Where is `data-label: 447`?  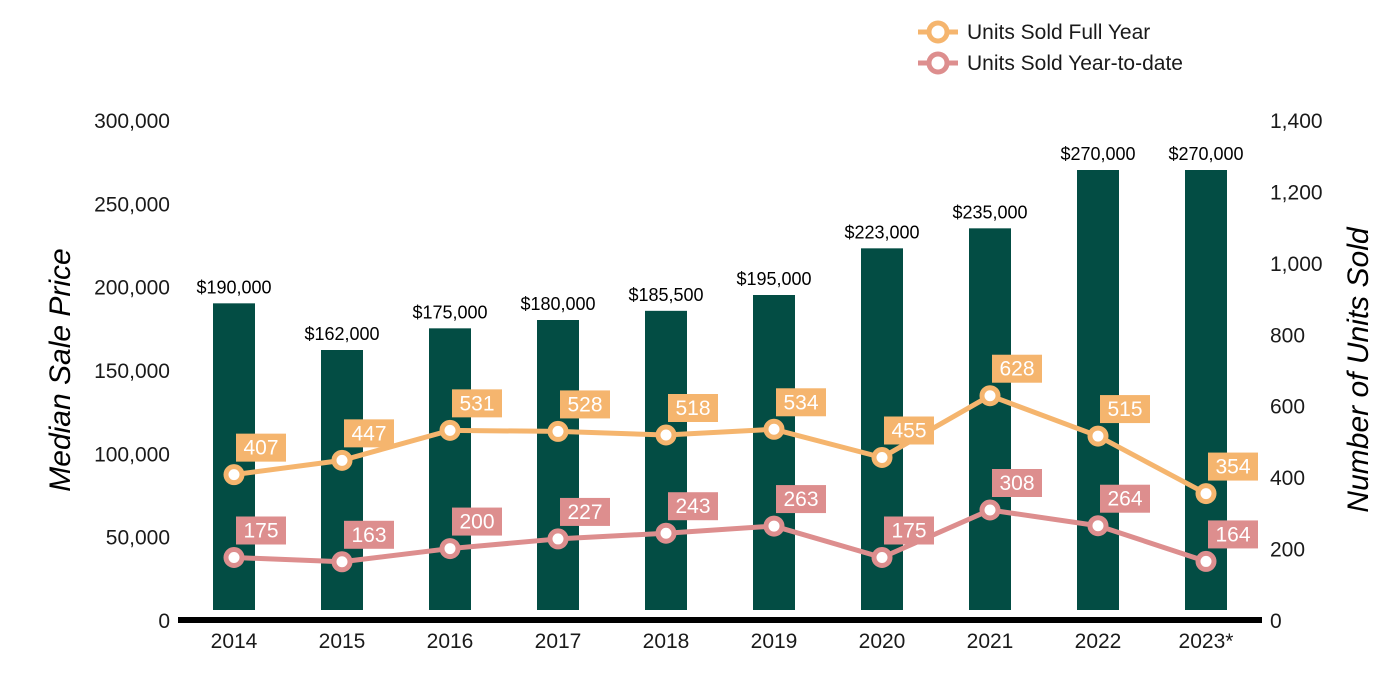 data-label: 447 is located at coordinates (368, 433).